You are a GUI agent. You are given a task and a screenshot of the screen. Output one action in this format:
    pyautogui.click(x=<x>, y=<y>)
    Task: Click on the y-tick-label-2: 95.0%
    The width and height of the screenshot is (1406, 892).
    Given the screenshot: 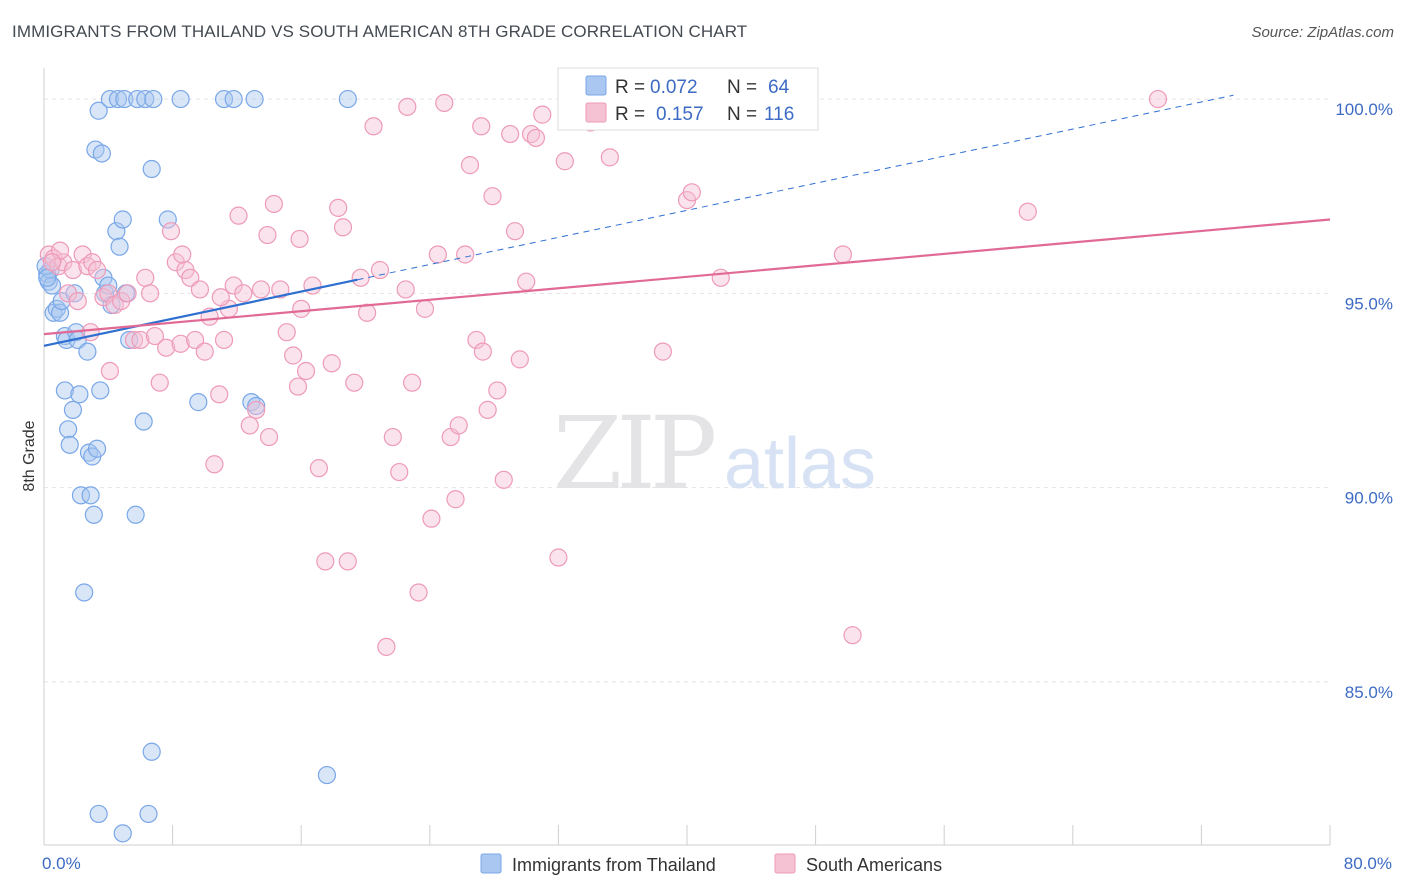 What is the action you would take?
    pyautogui.click(x=1369, y=303)
    